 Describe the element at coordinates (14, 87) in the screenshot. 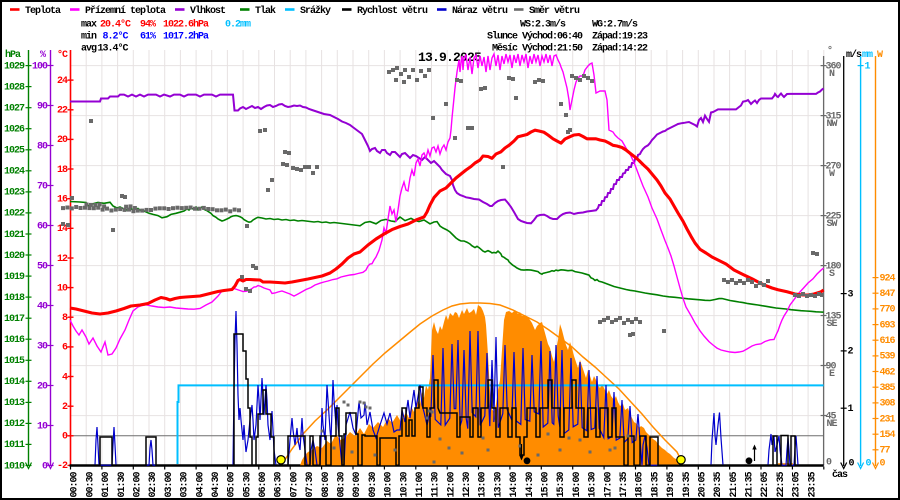

I see `svg-text: 1028` at that location.